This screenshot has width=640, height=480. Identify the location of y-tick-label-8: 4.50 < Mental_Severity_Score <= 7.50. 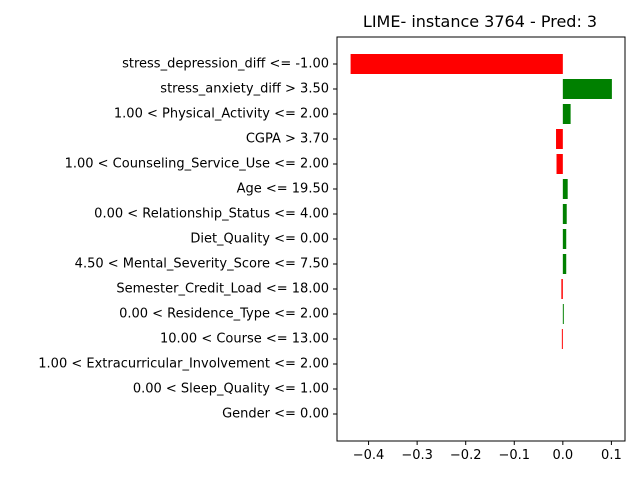
(202, 264).